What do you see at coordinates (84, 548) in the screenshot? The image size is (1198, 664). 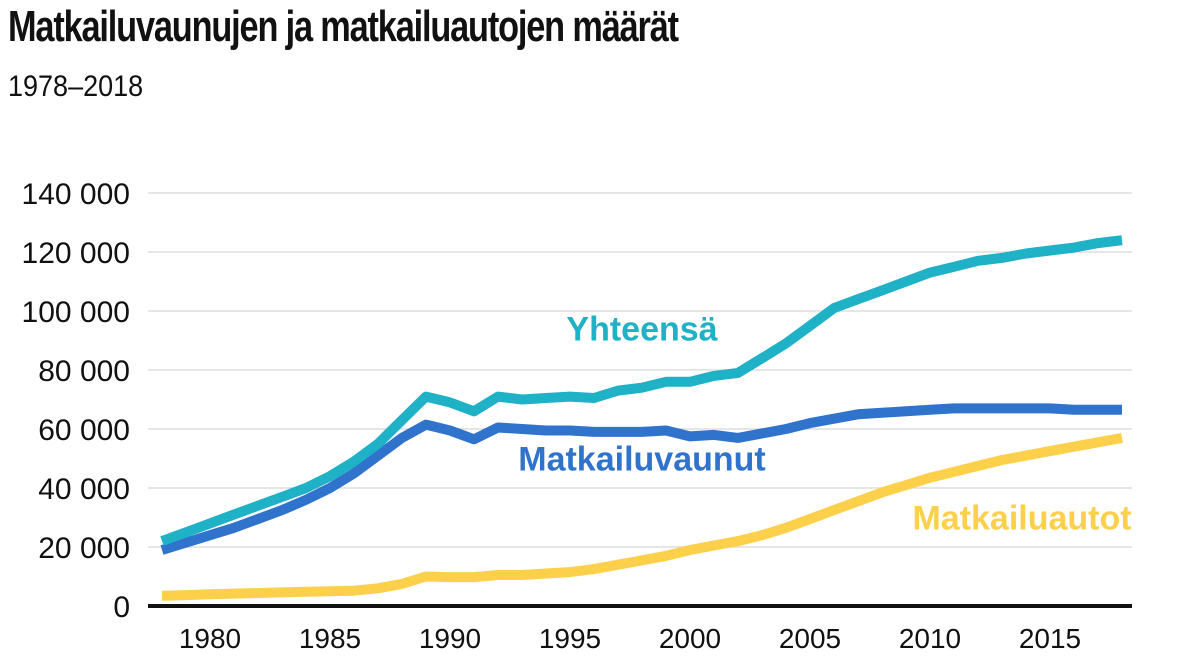 I see `y-tick-label: 20 000` at bounding box center [84, 548].